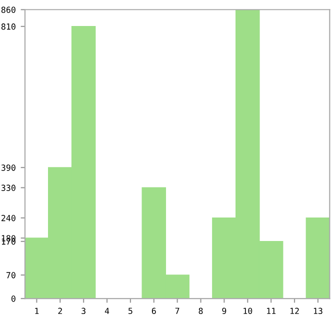 This screenshot has height=321, width=333. What do you see at coordinates (318, 258) in the screenshot?
I see `bar` at bounding box center [318, 258].